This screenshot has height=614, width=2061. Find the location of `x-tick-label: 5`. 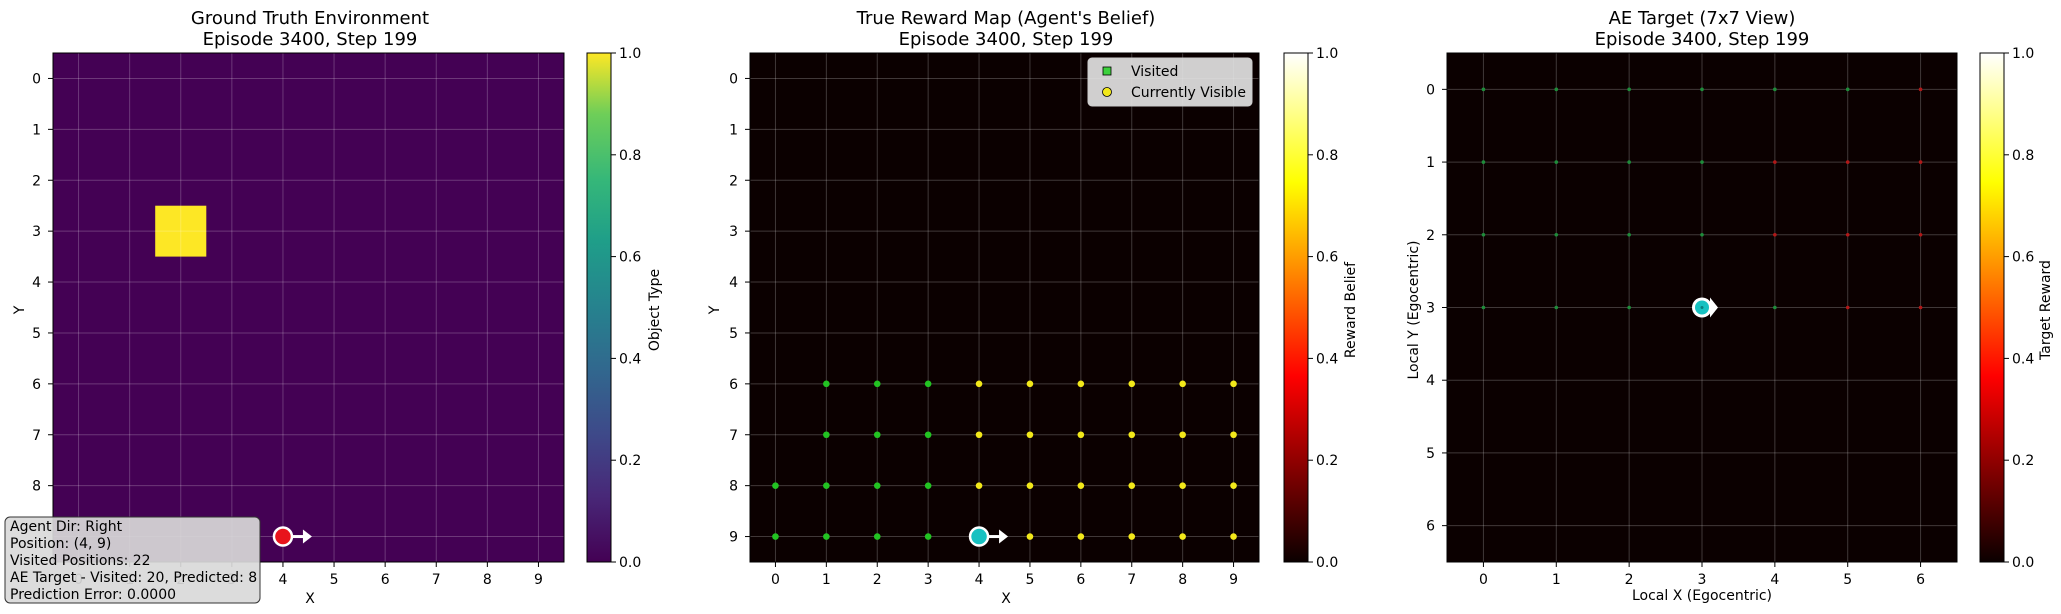

x-tick-label: 5 is located at coordinates (1847, 580).